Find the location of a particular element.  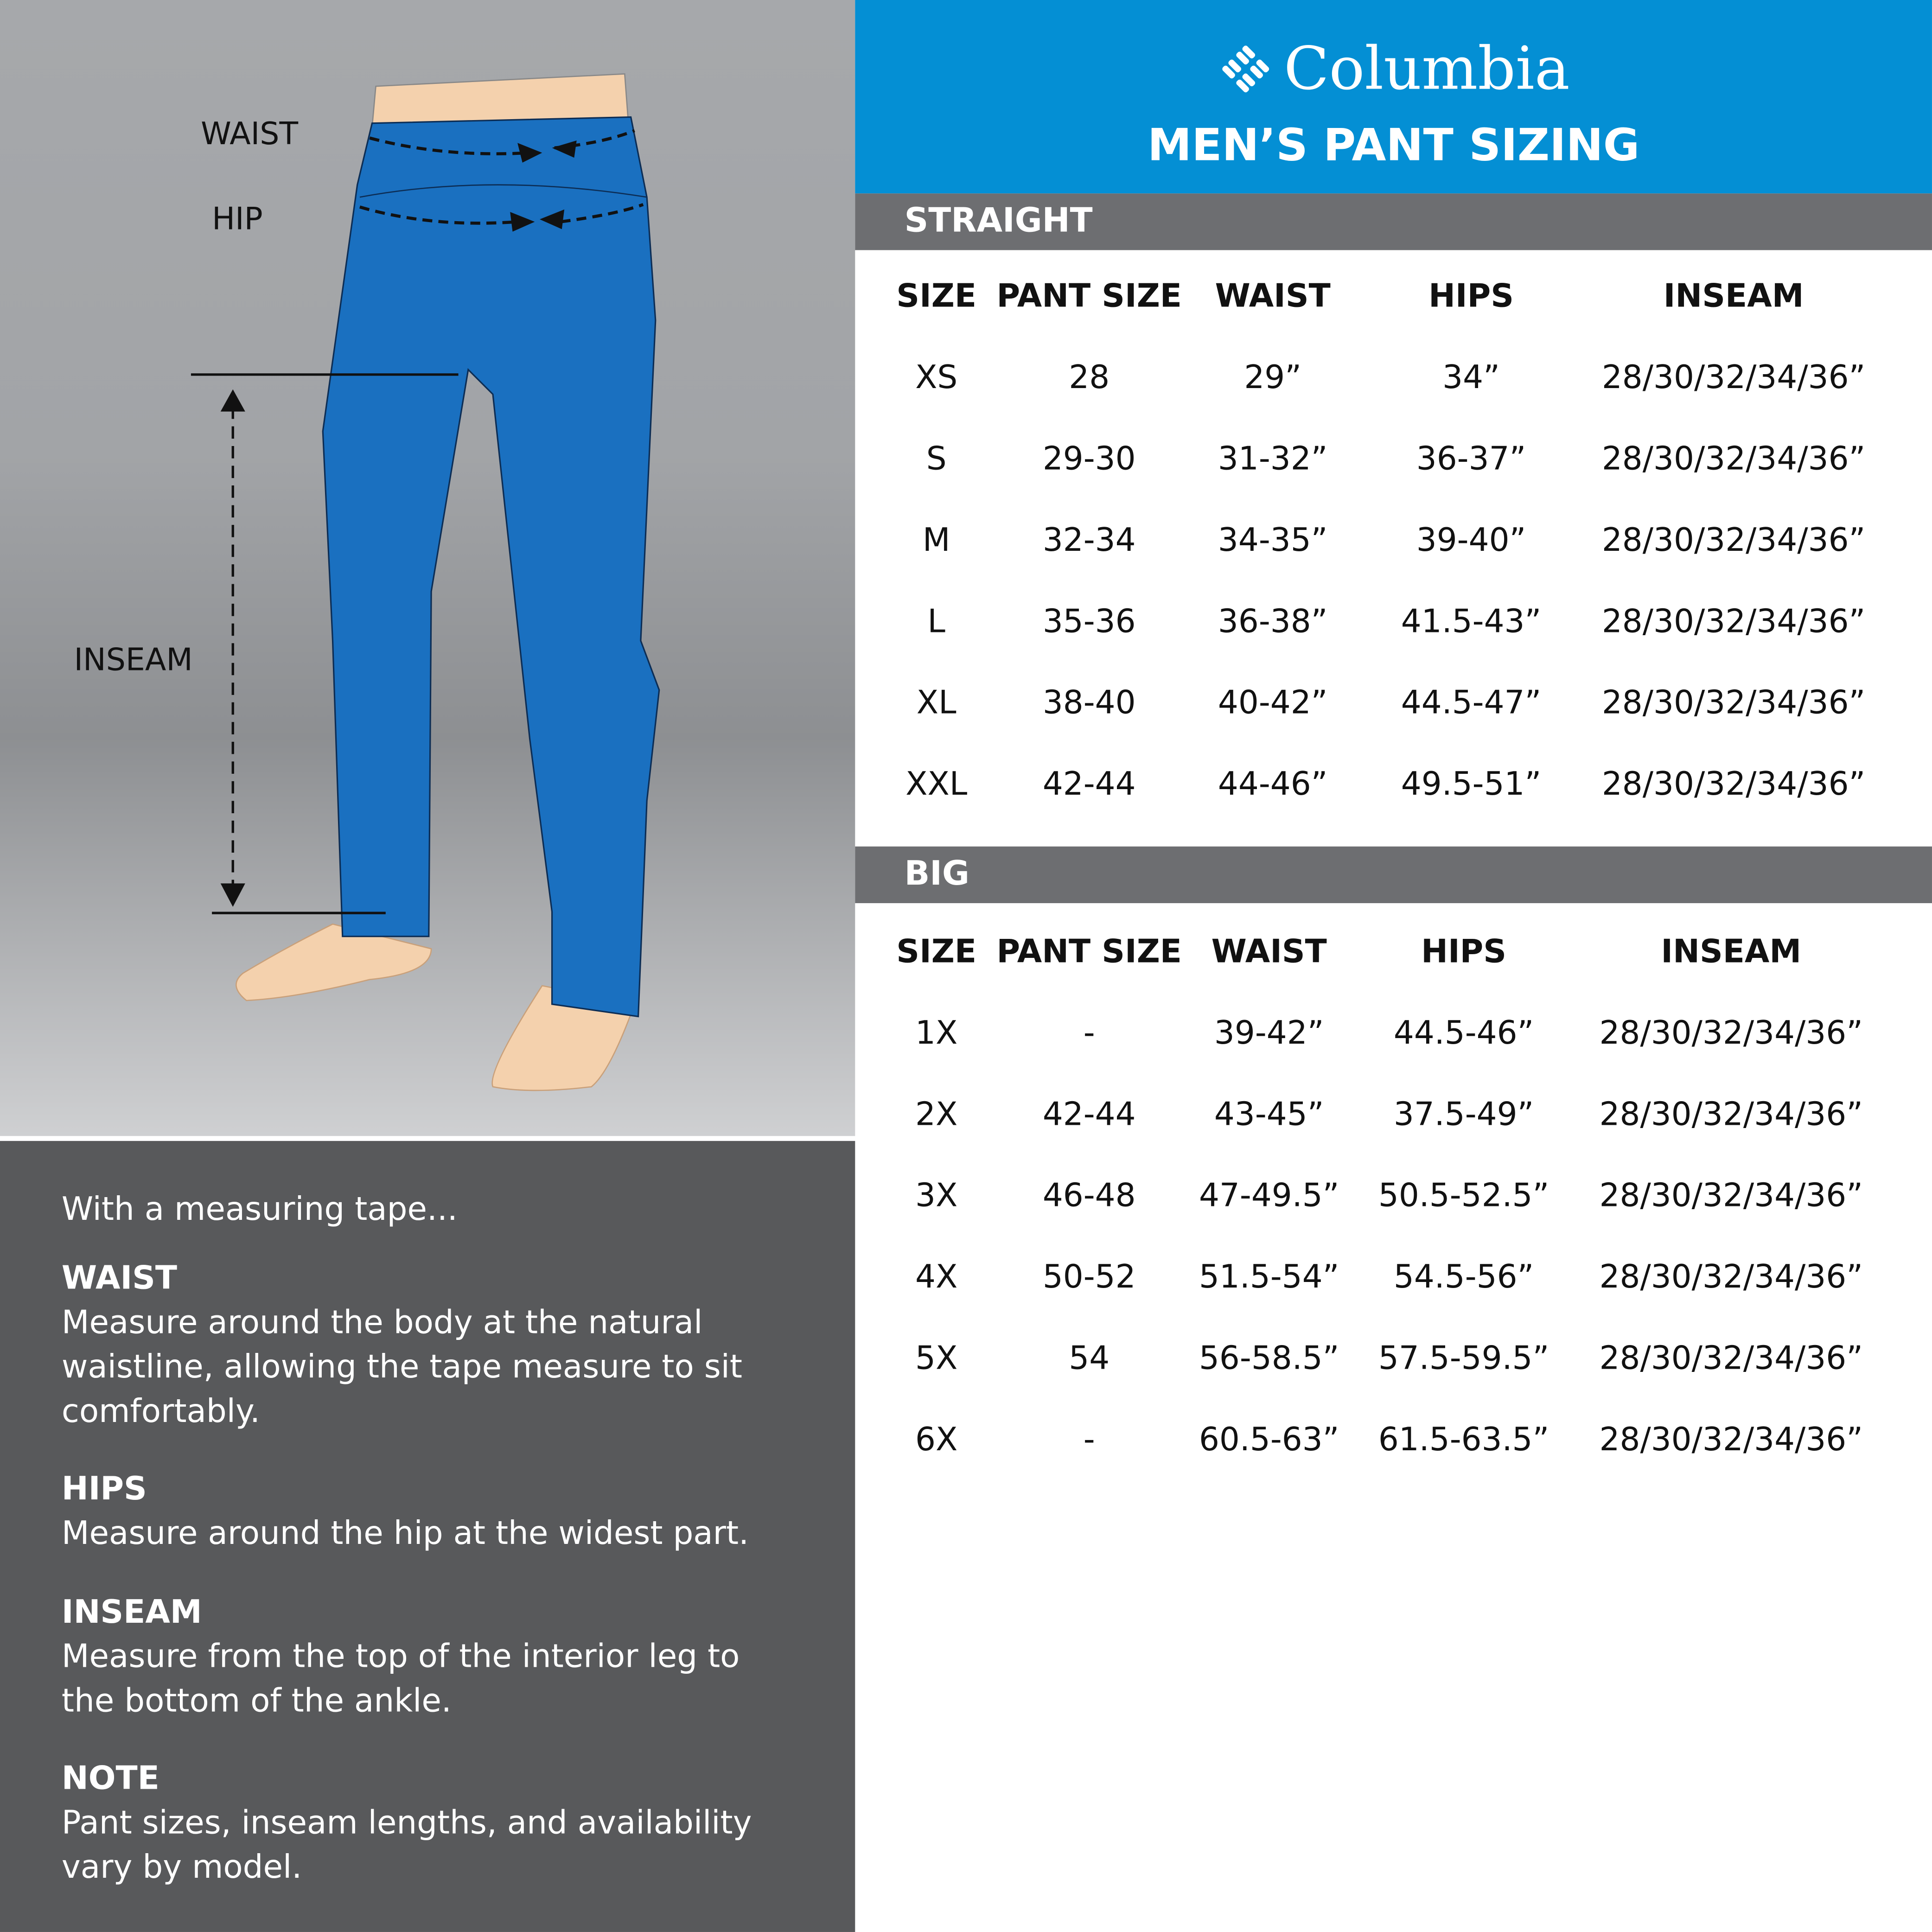

table-row: 3X 46-48 47-49.5” 50.5-52.5” 28/30/32/34/36” is located at coordinates (1393, 1203).